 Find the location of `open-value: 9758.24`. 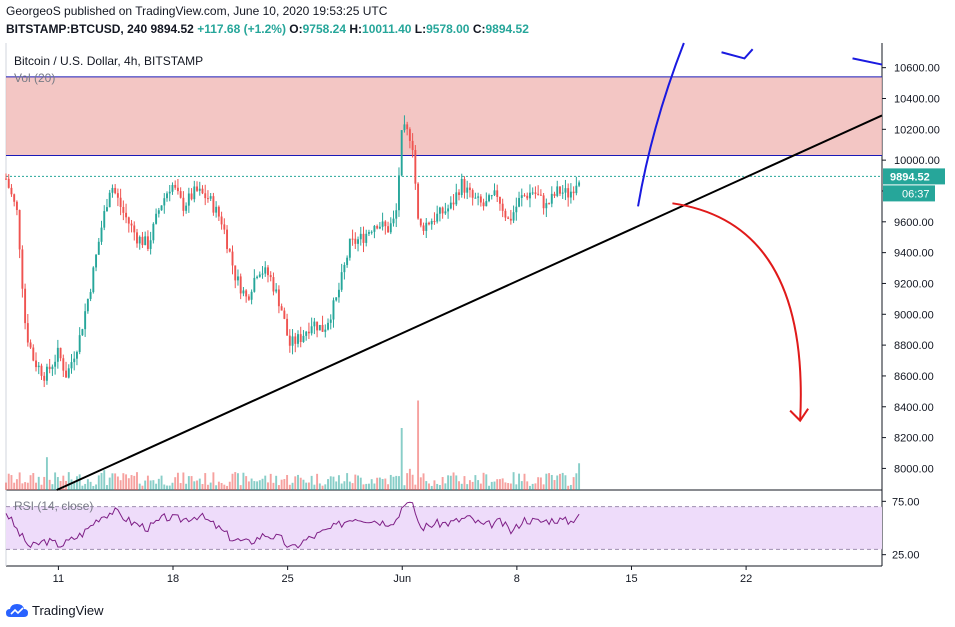

open-value: 9758.24 is located at coordinates (324, 29).